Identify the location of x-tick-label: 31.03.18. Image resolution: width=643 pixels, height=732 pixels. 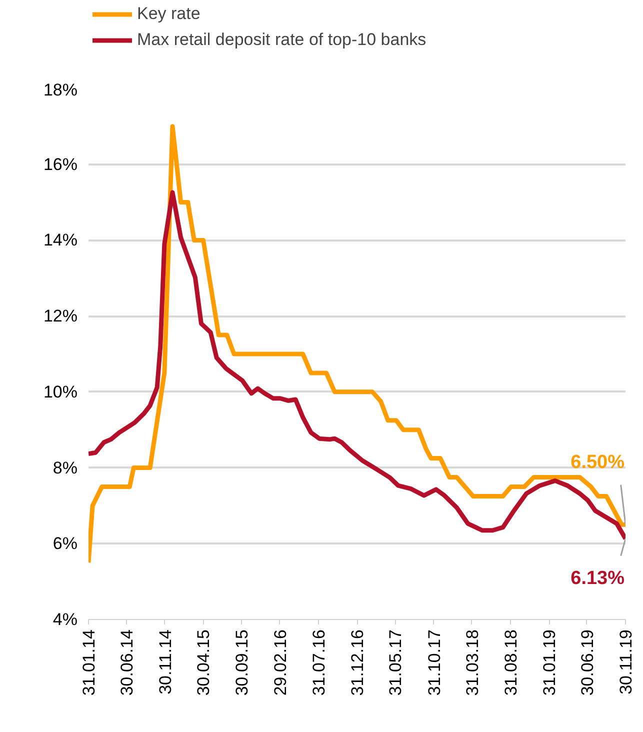
(472, 662).